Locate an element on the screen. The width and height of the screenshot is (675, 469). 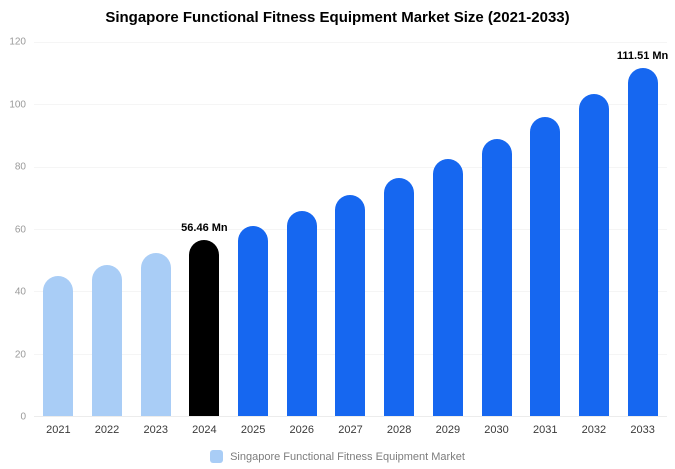
bar-value-label-2024: 56.46 Mn is located at coordinates (204, 228).